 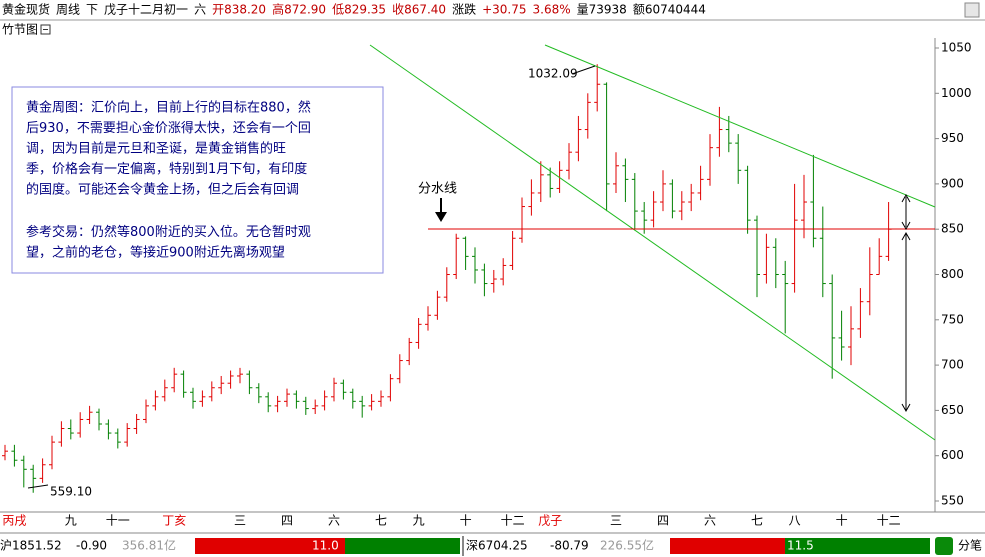 What do you see at coordinates (149, 545) in the screenshot?
I see `sh-amount: 356.81亿` at bounding box center [149, 545].